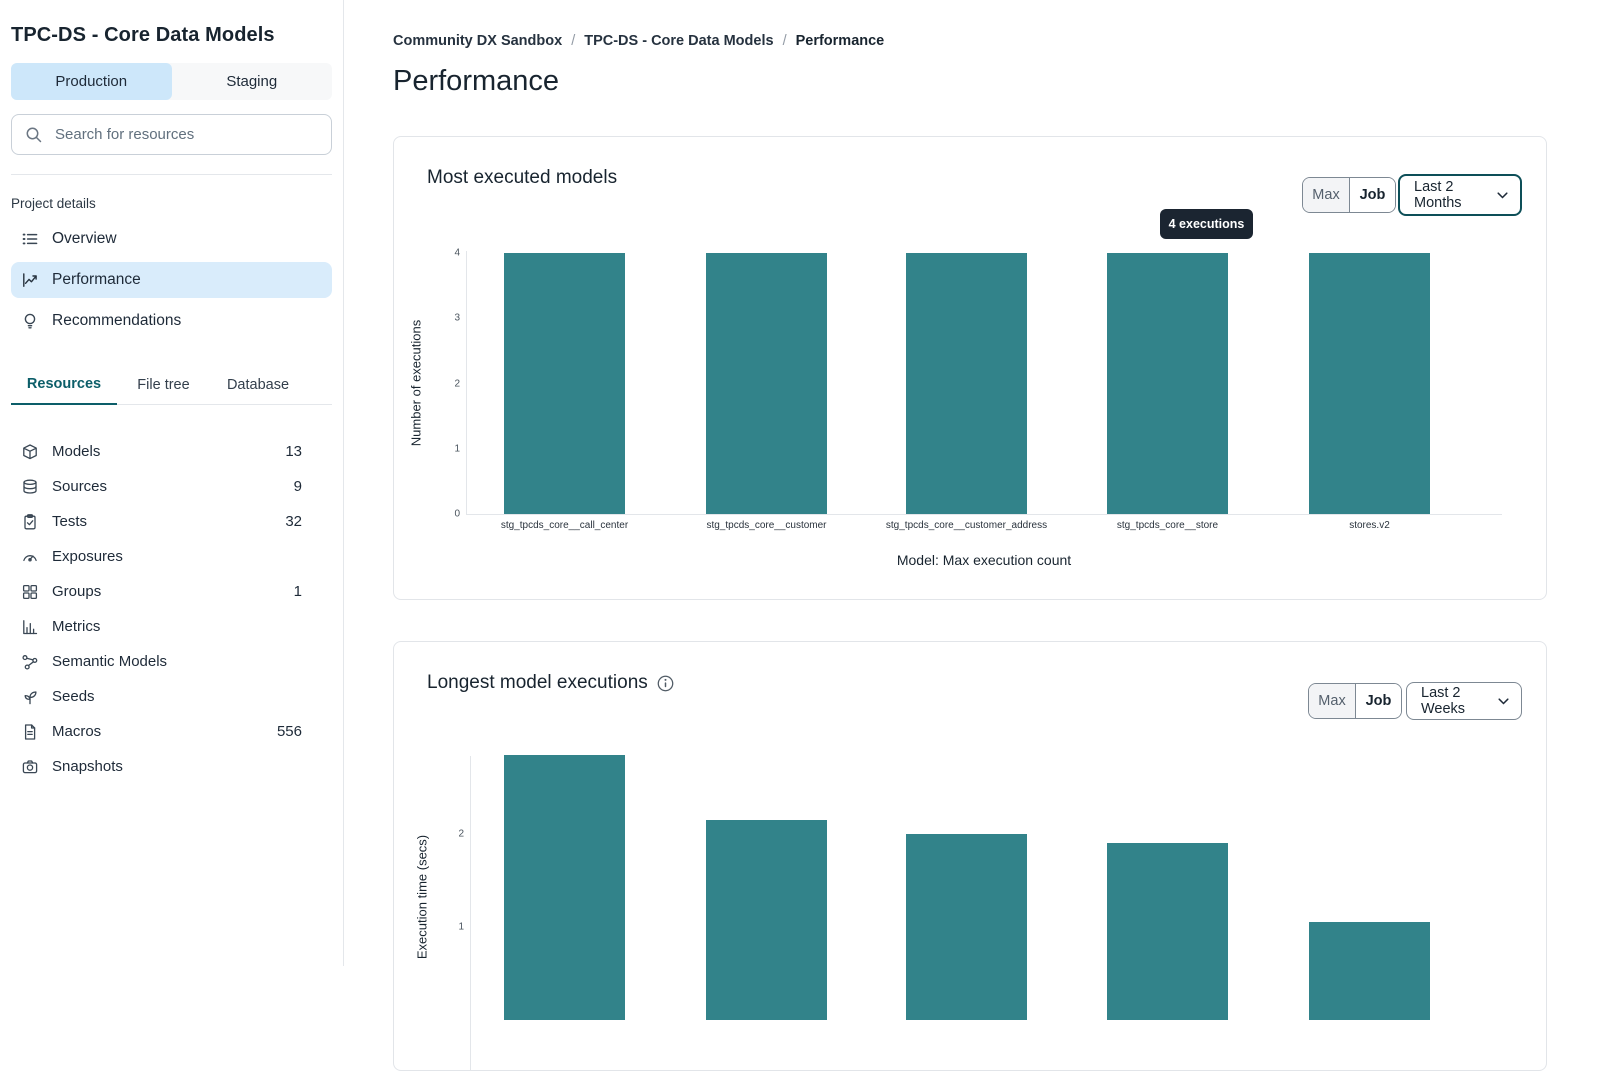 This screenshot has height=1071, width=1621. Describe the element at coordinates (171, 521) in the screenshot. I see `resource-row-tests: Tests 32` at that location.